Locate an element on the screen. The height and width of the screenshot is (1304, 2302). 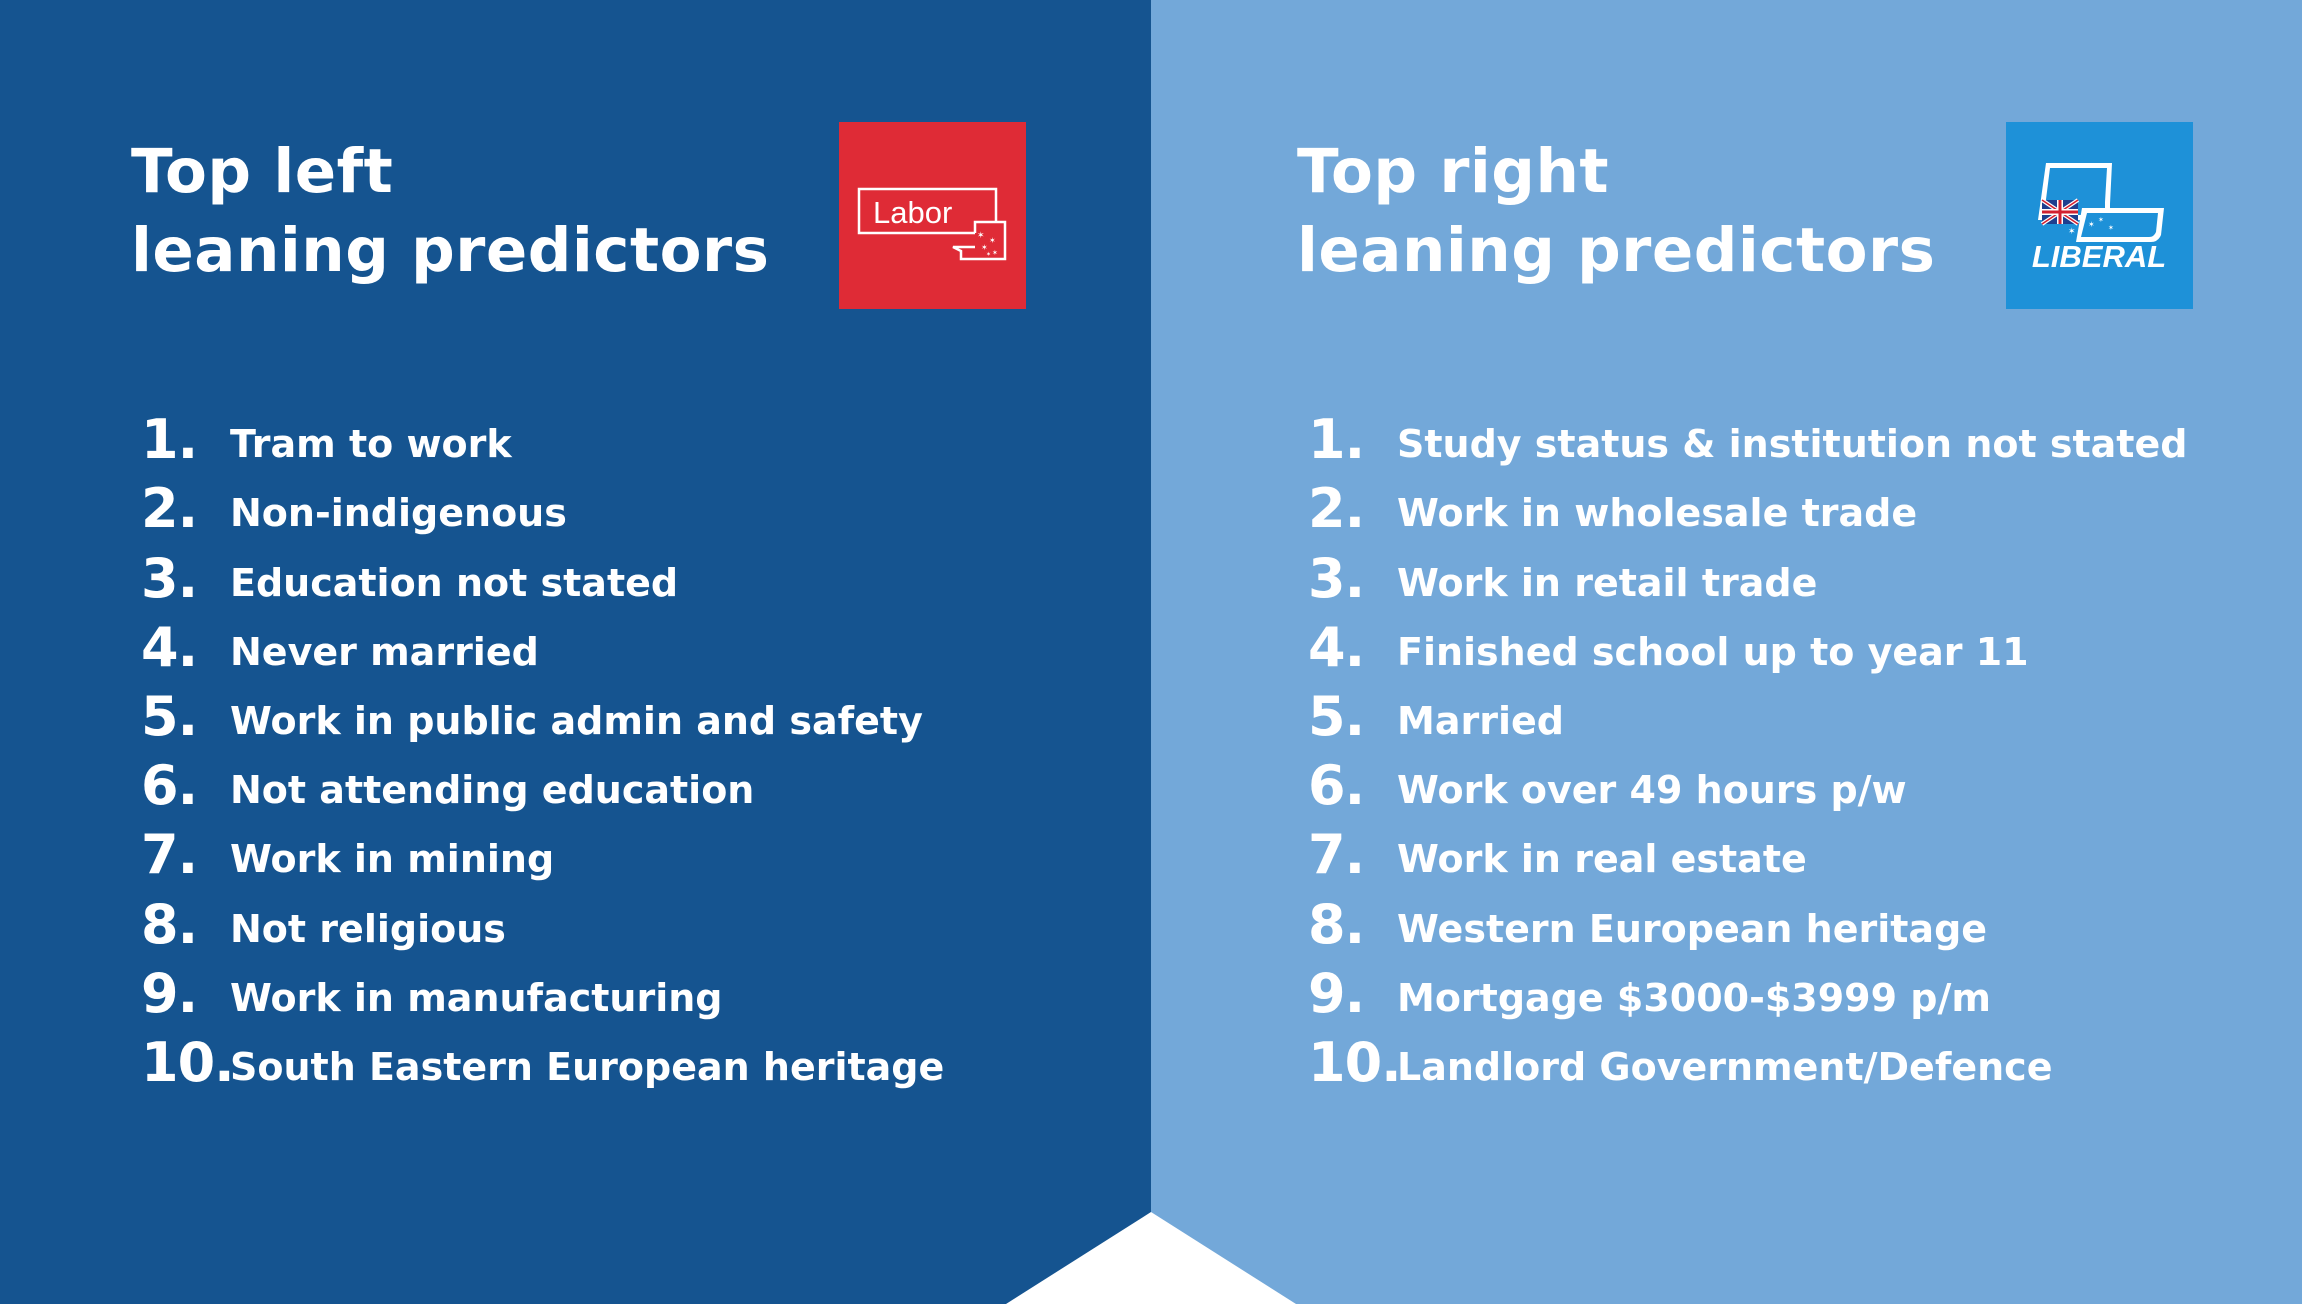
item-label: Tram to work is located at coordinates (371, 444).